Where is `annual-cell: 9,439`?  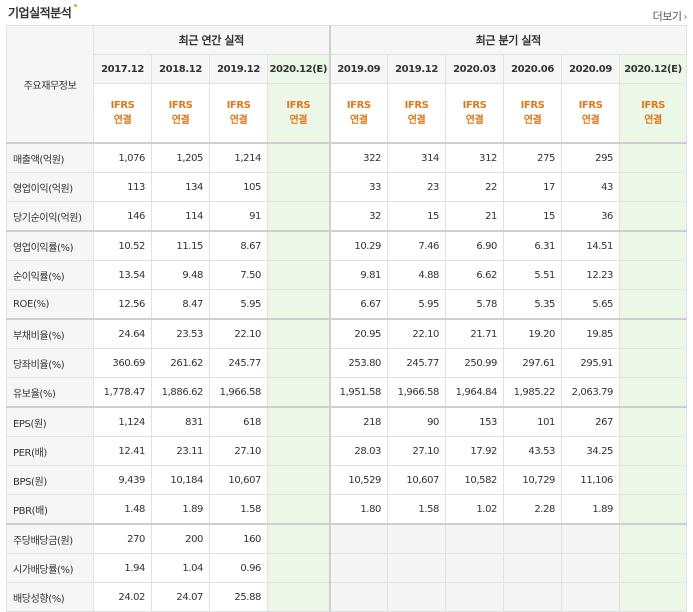 annual-cell: 9,439 is located at coordinates (122, 480).